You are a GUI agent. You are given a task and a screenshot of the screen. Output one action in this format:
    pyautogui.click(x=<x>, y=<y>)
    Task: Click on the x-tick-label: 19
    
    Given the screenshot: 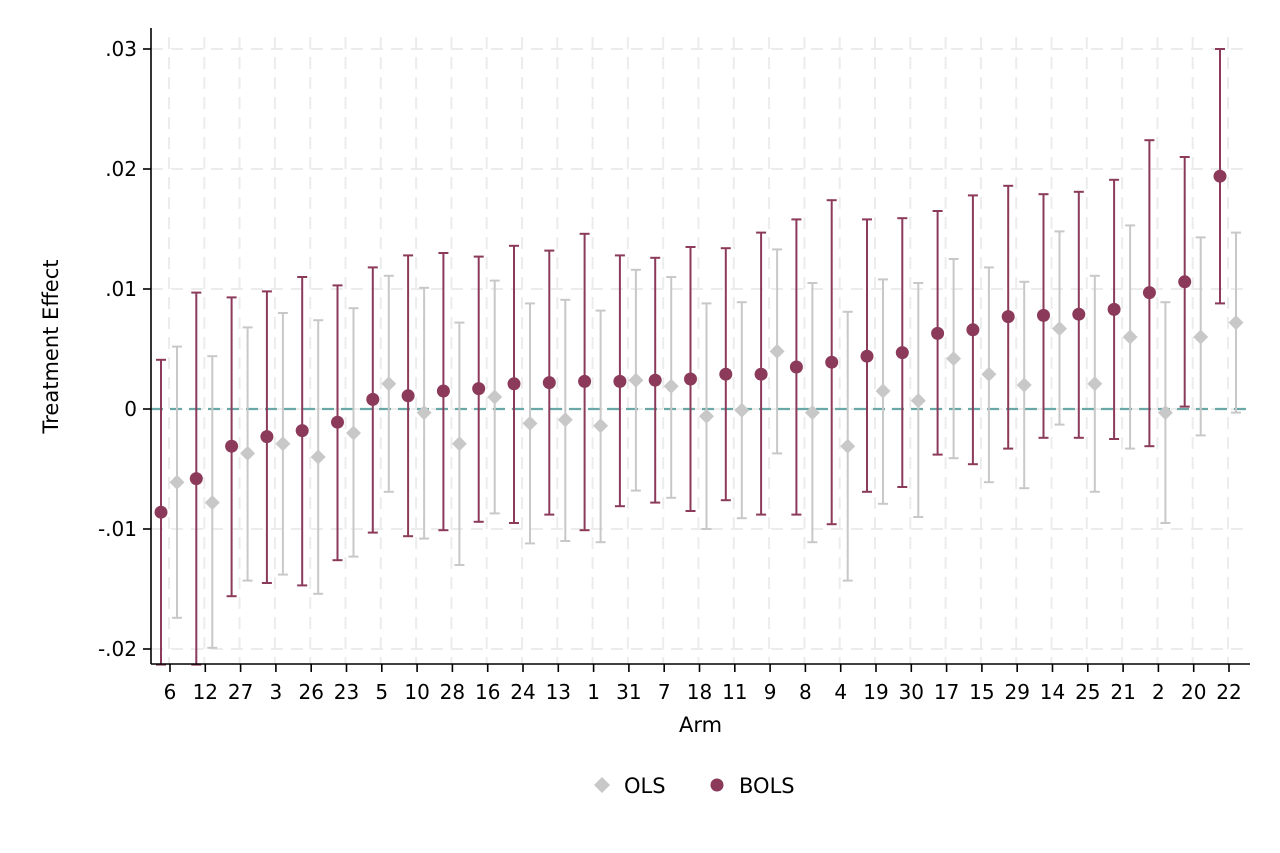 What is the action you would take?
    pyautogui.click(x=875, y=692)
    